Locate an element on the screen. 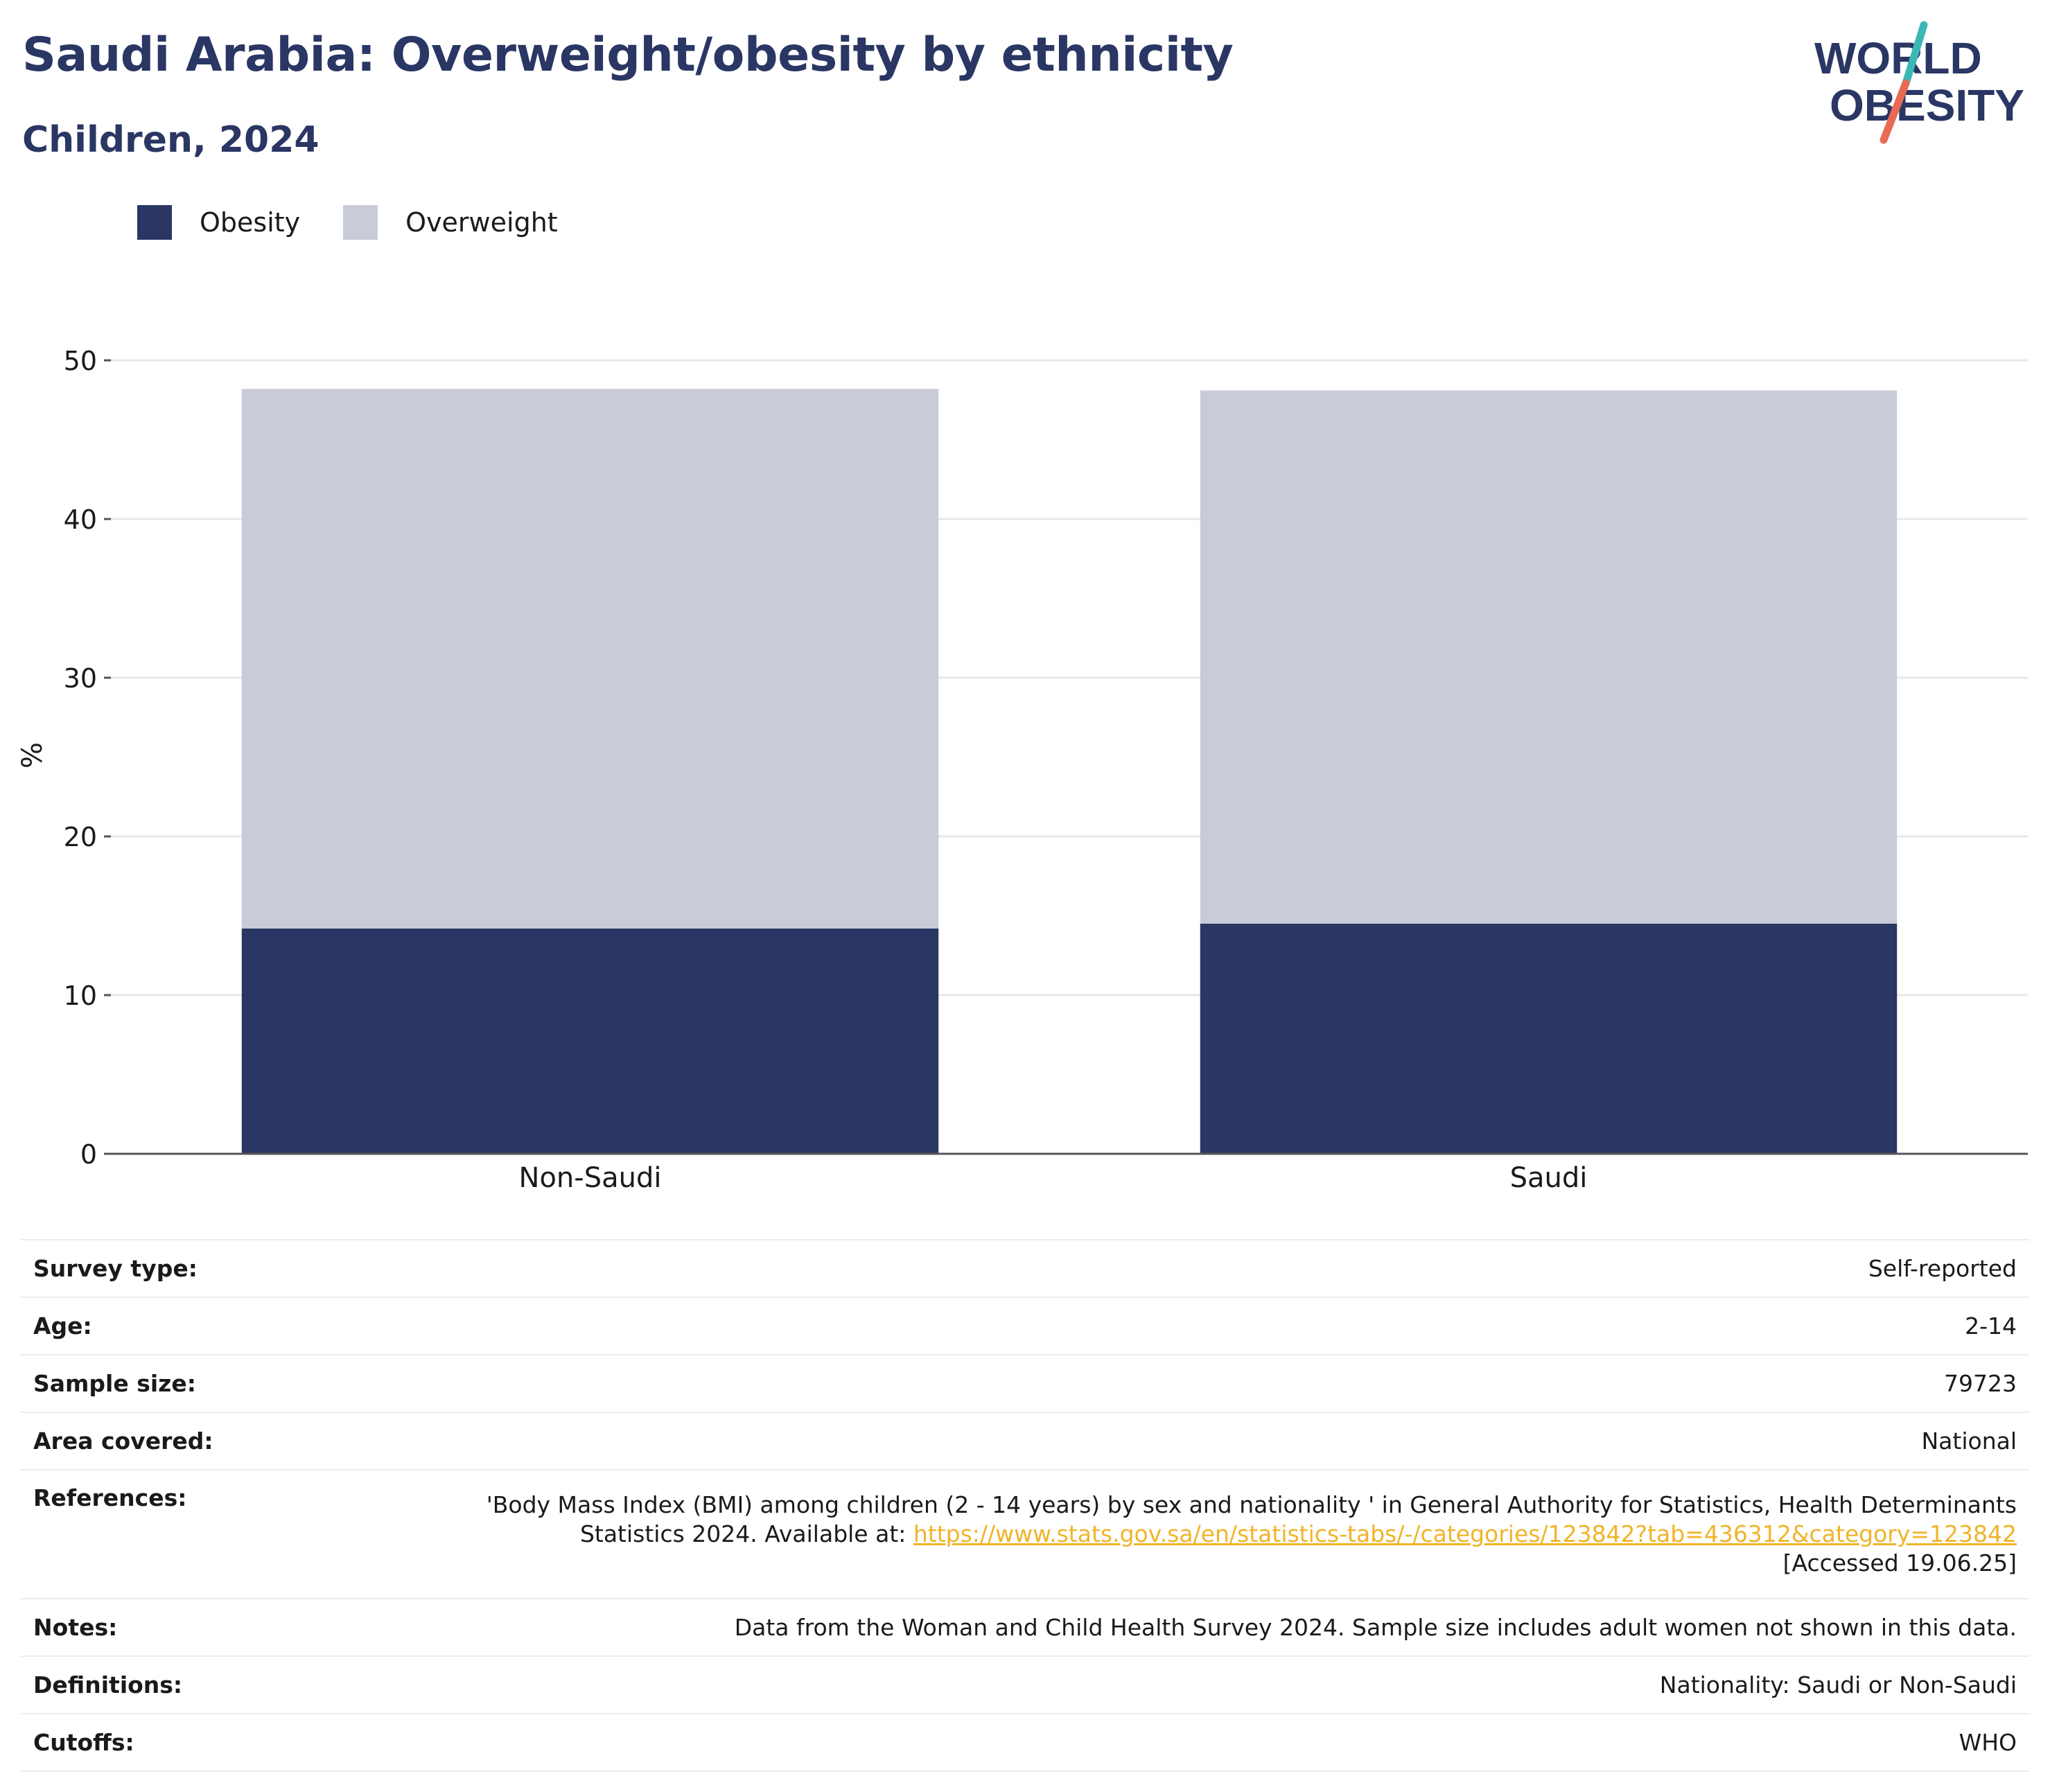 The height and width of the screenshot is (1792, 2050). info-label: Survey type: is located at coordinates (115, 1269).